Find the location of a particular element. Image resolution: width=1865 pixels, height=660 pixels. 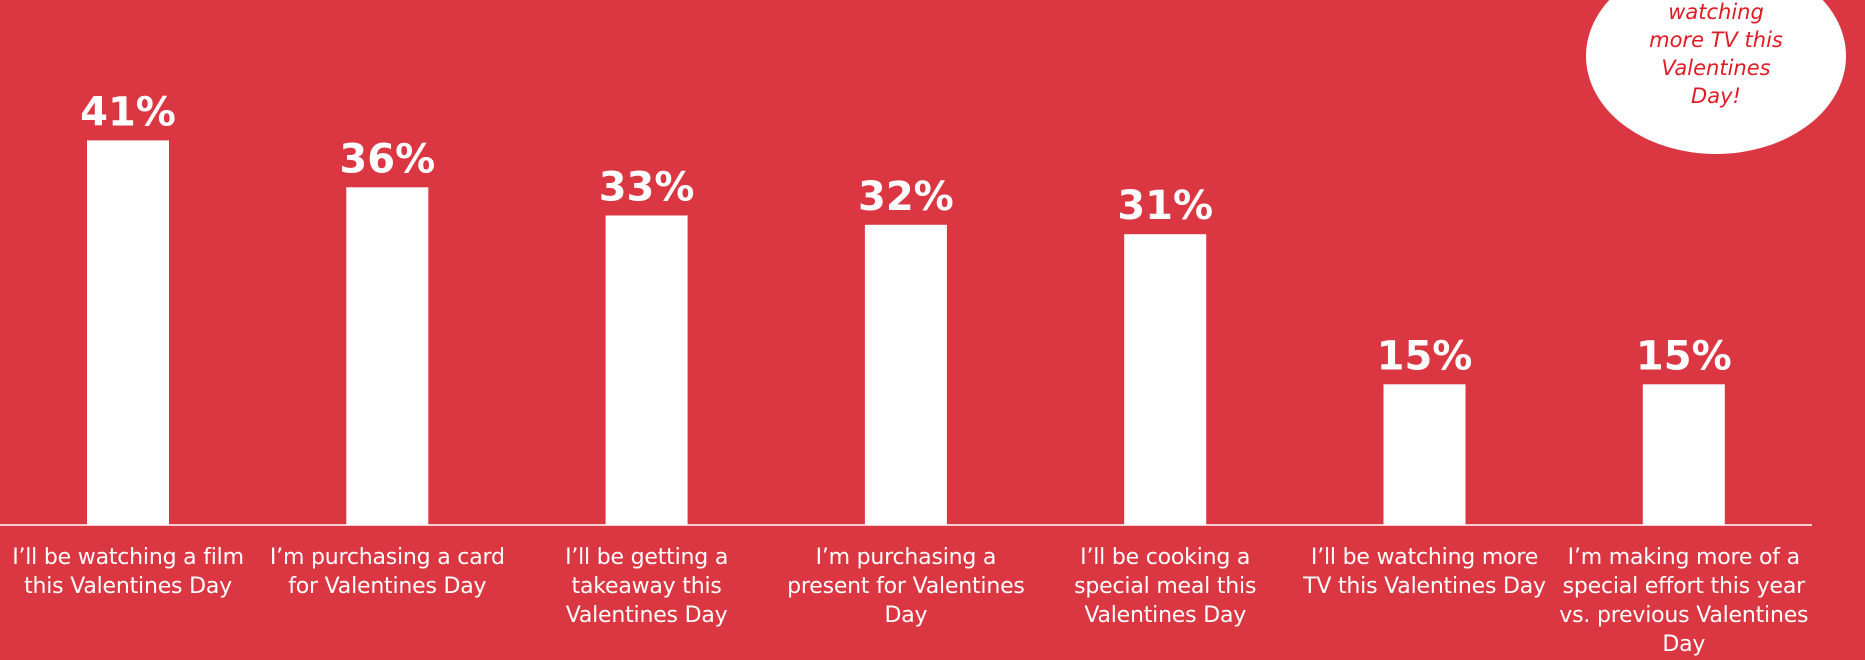

bar-value-label-3: 33% is located at coordinates (647, 188).